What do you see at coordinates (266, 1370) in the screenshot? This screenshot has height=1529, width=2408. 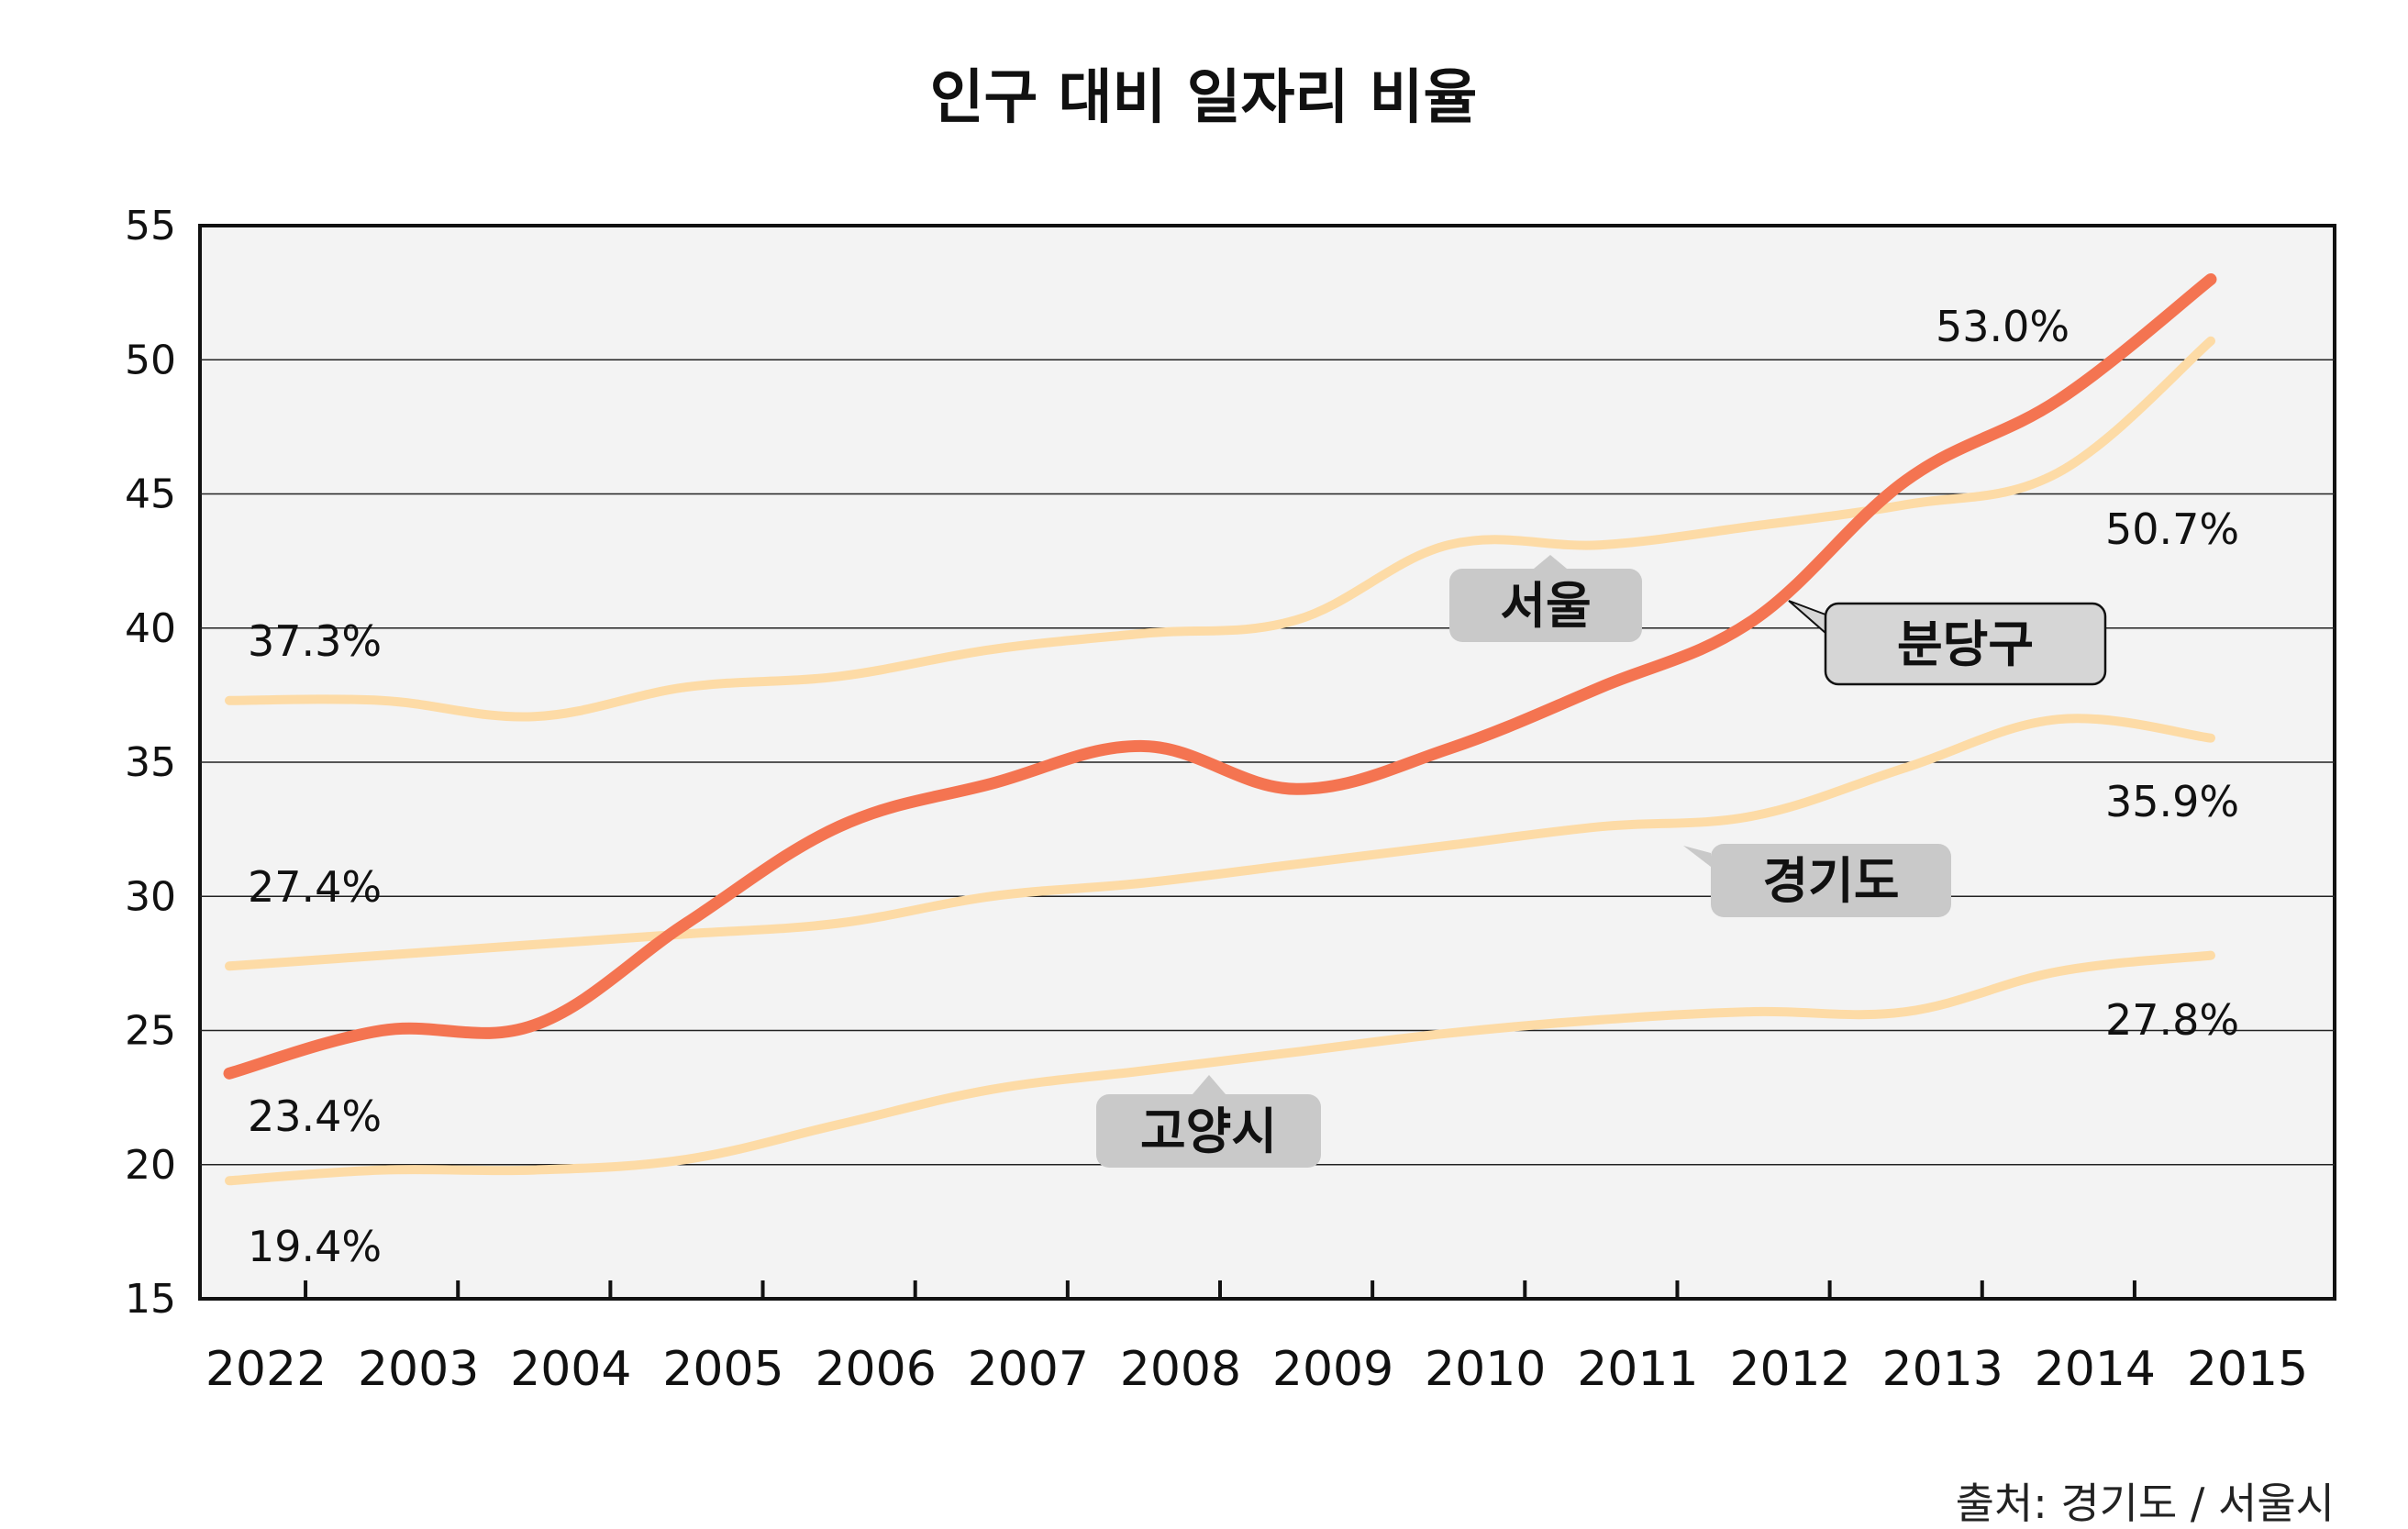 I see `x-tick-label-2022: 2022` at bounding box center [266, 1370].